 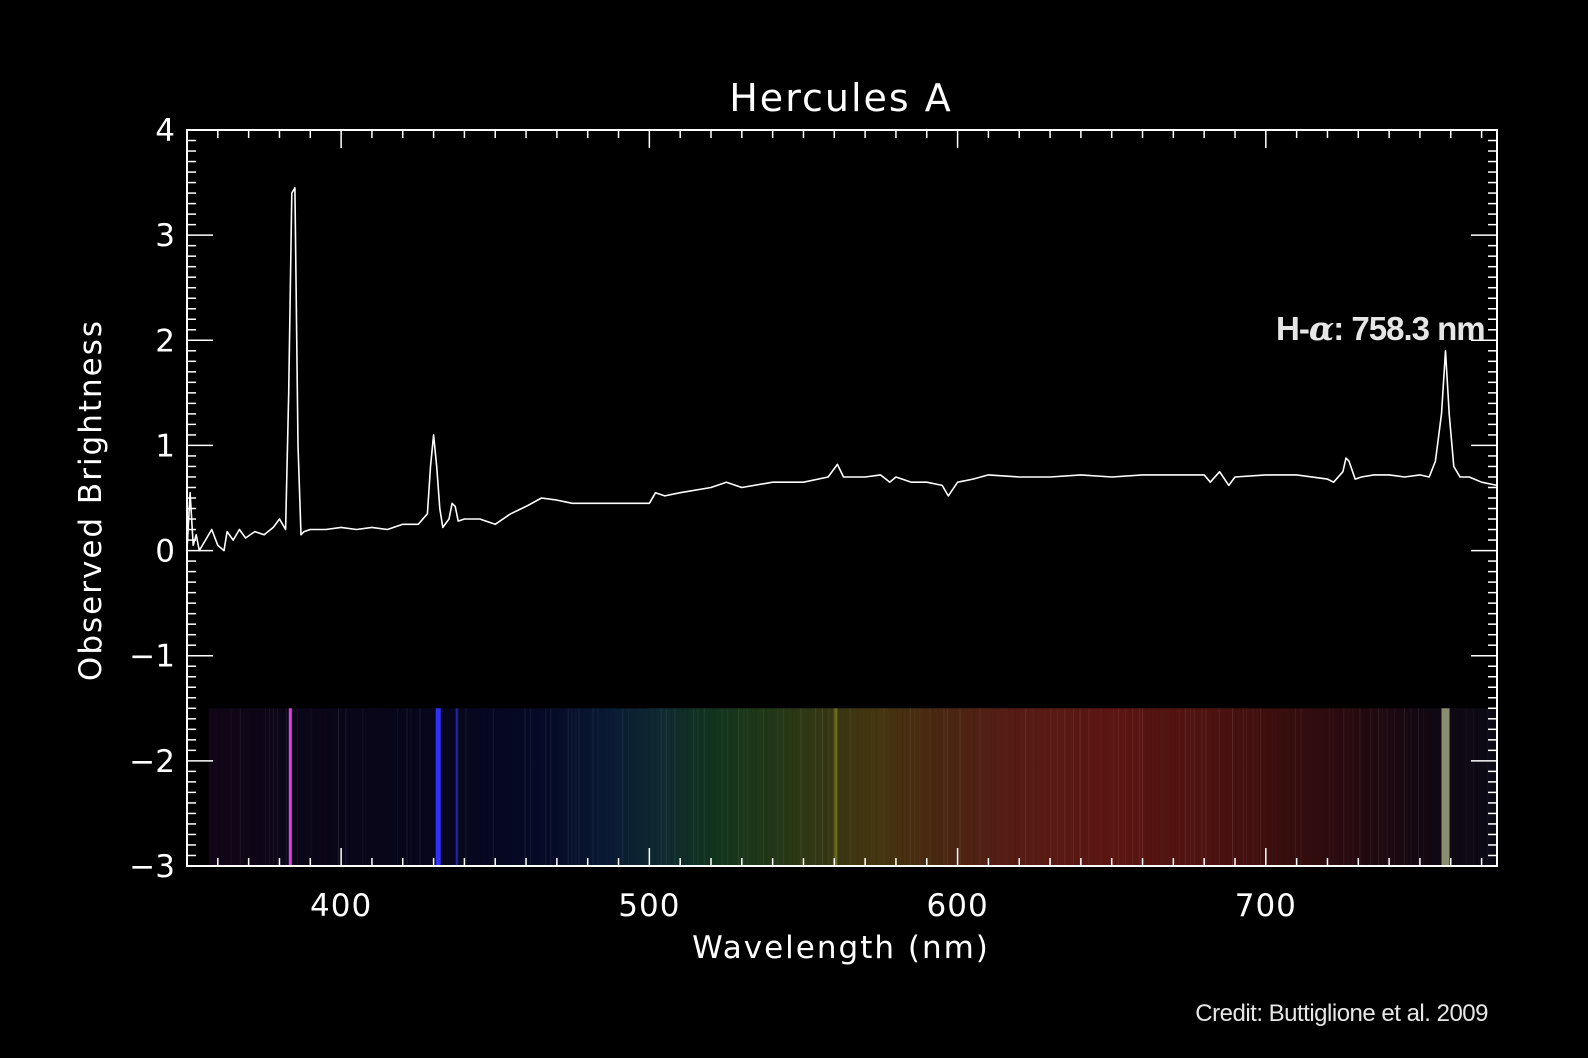 I want to click on x-axis-tick-labels: 400 500 600 700, so click(x=803, y=906).